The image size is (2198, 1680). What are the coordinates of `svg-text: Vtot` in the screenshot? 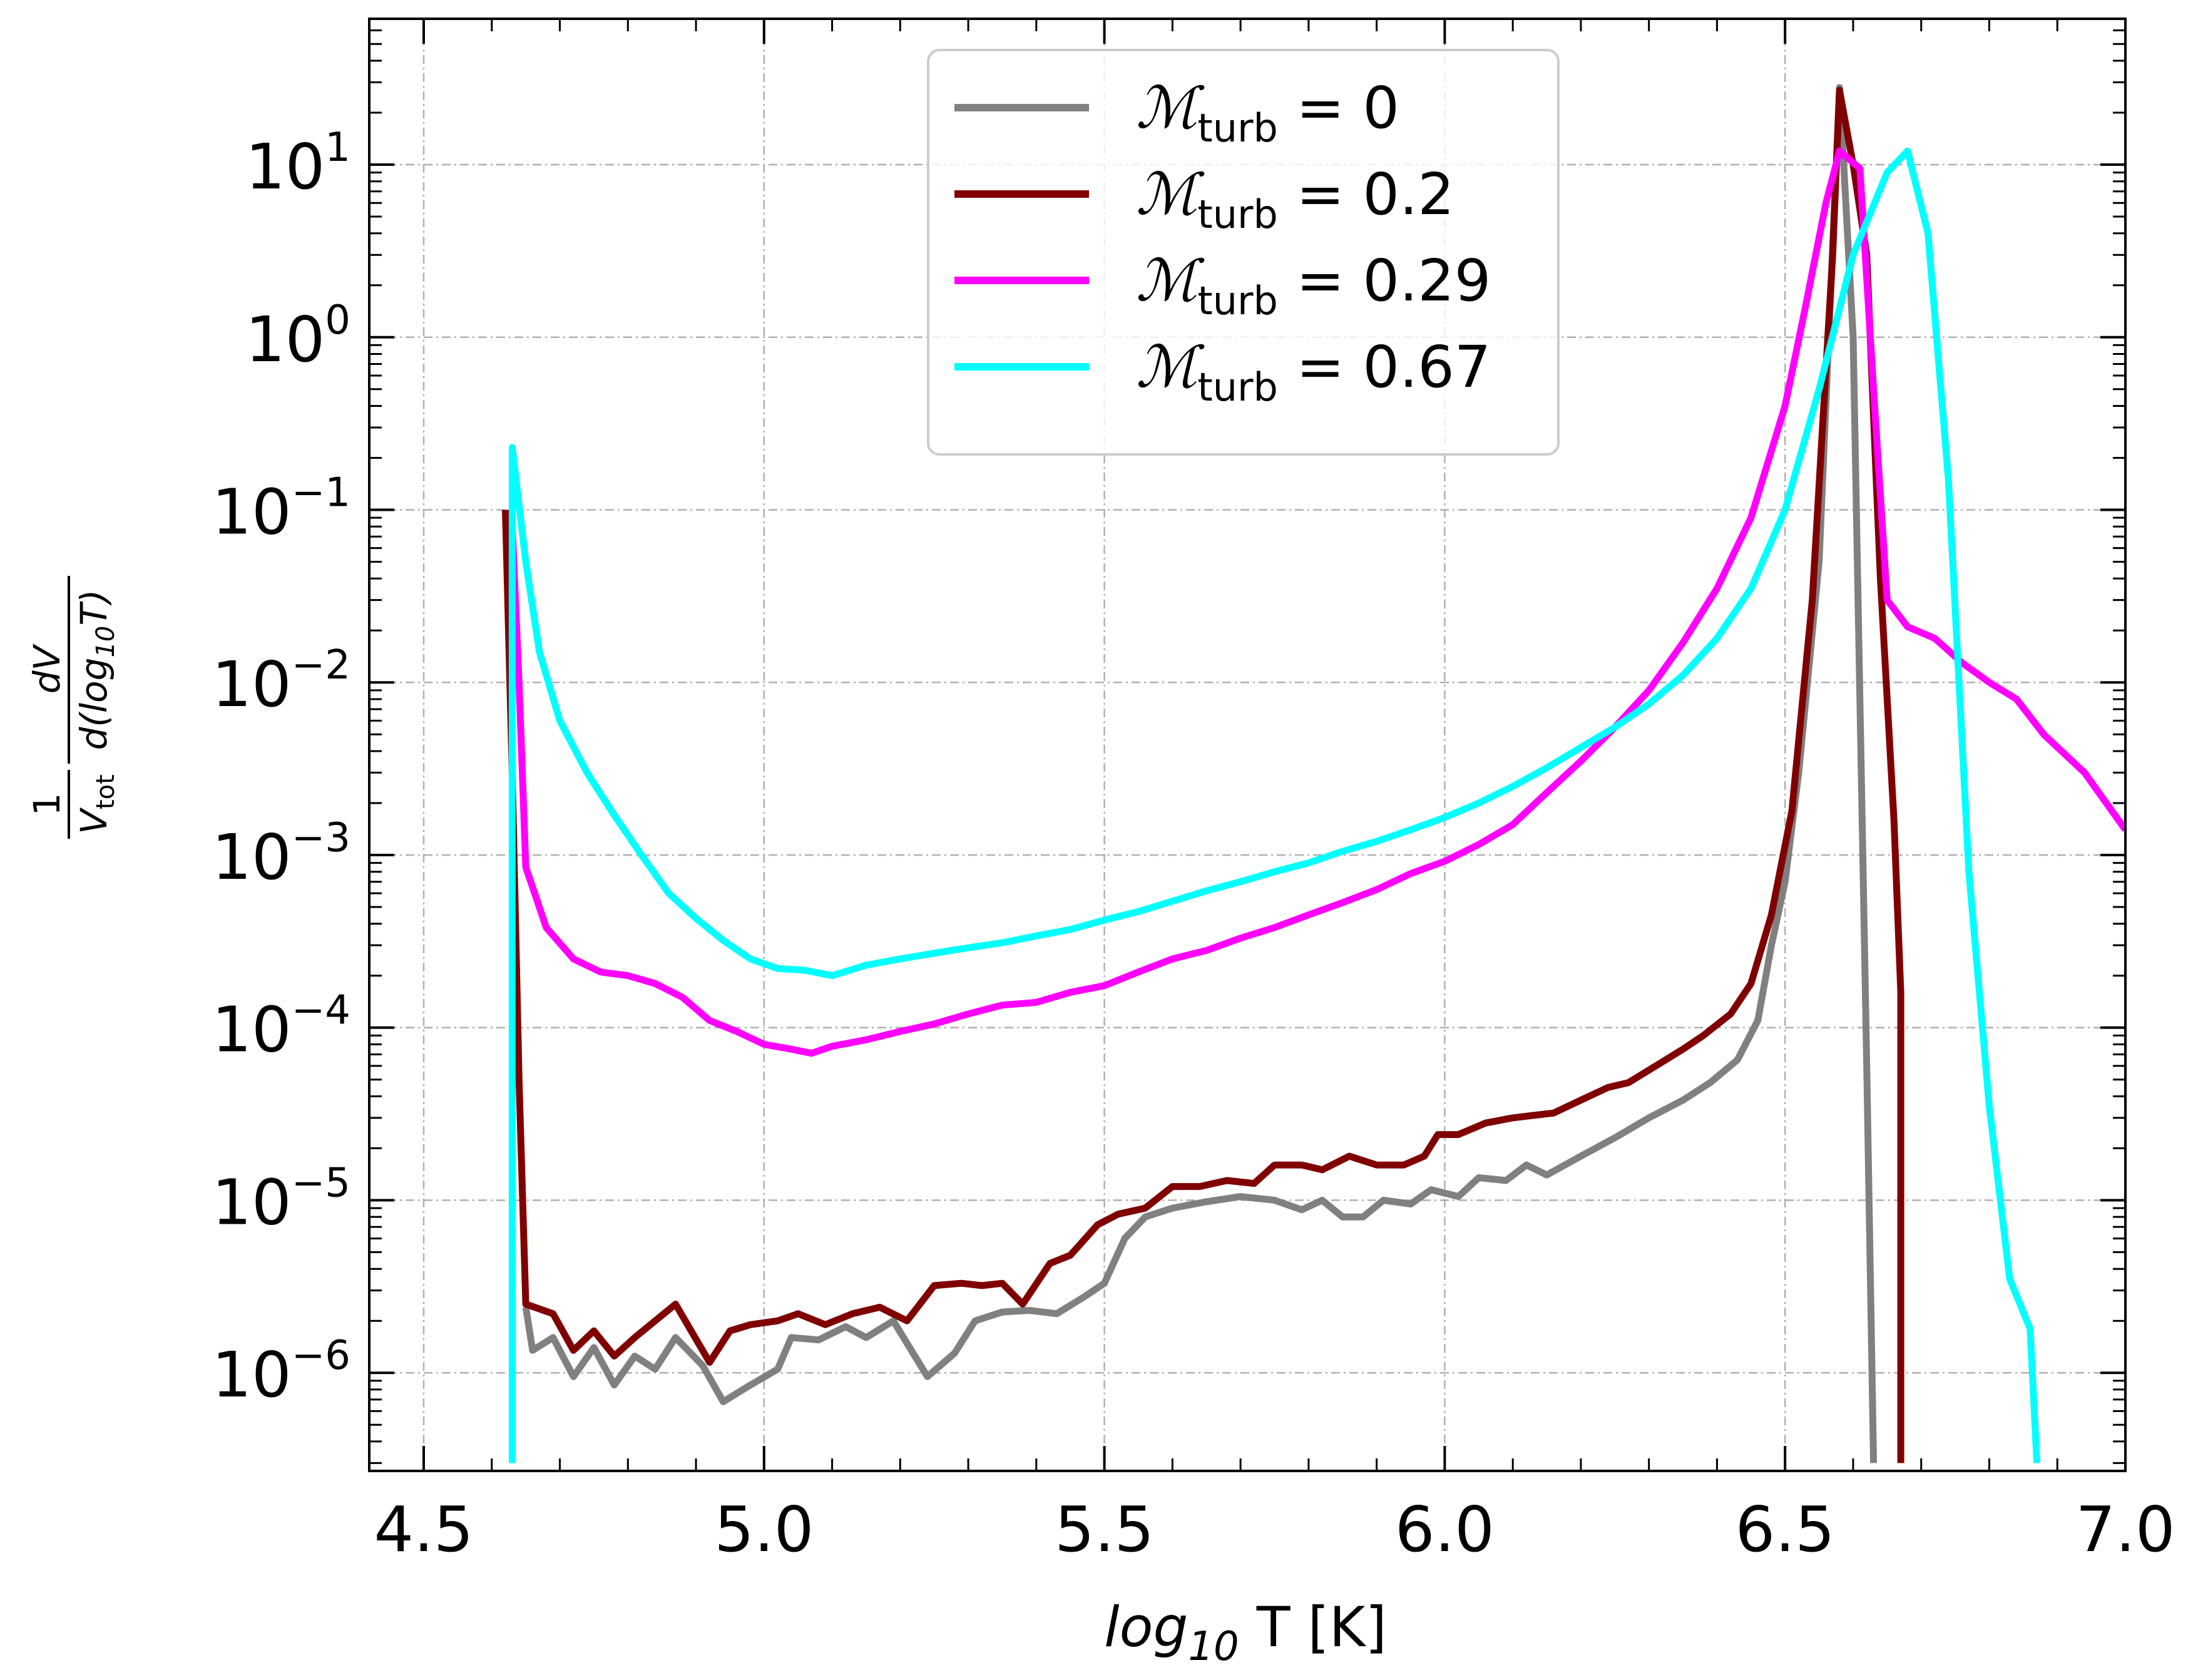 It's located at (96, 804).